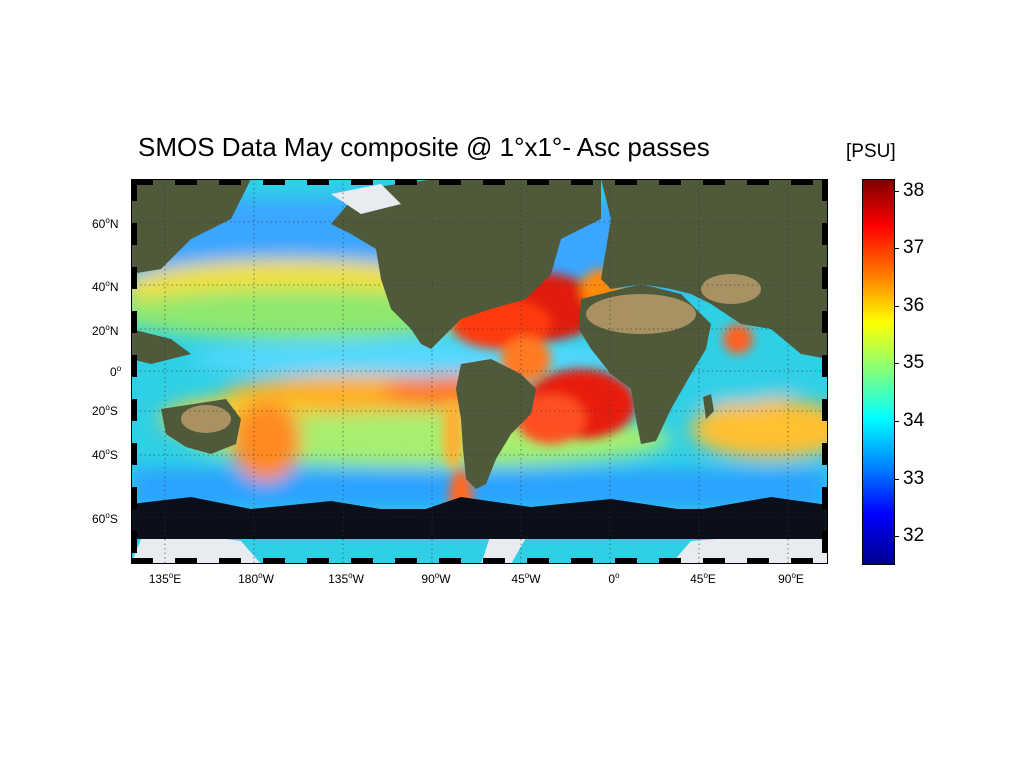 The width and height of the screenshot is (1024, 768). I want to click on south-america, so click(496, 424).